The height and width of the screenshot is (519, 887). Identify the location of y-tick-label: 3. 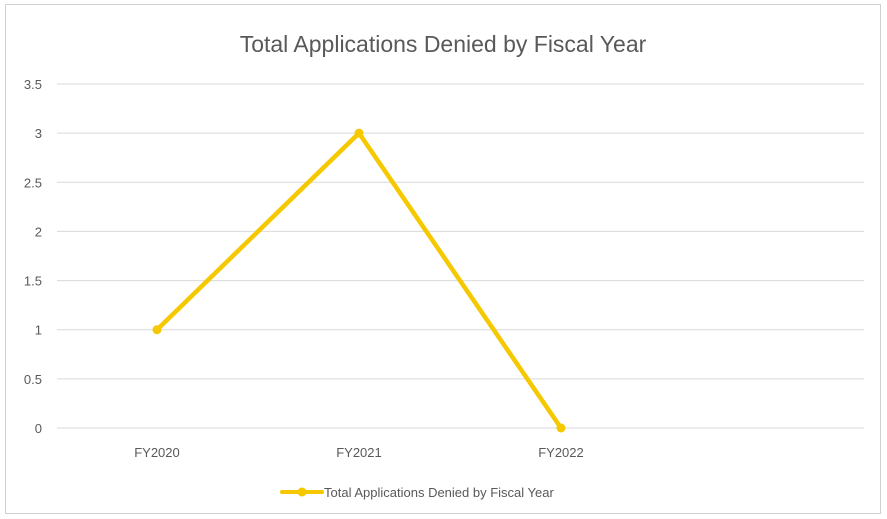
(38, 133).